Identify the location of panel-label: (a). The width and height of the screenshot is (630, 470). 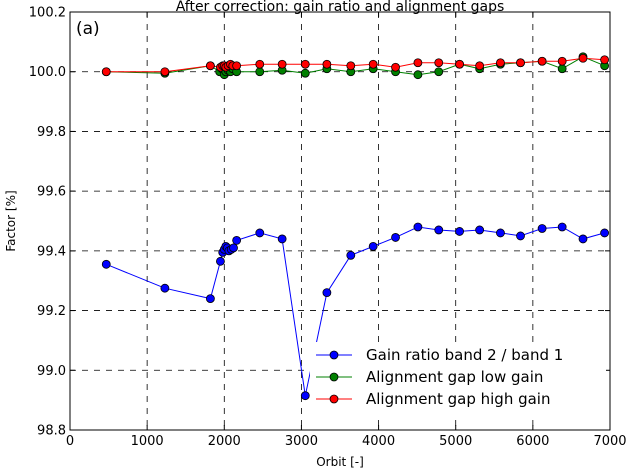
(88, 29).